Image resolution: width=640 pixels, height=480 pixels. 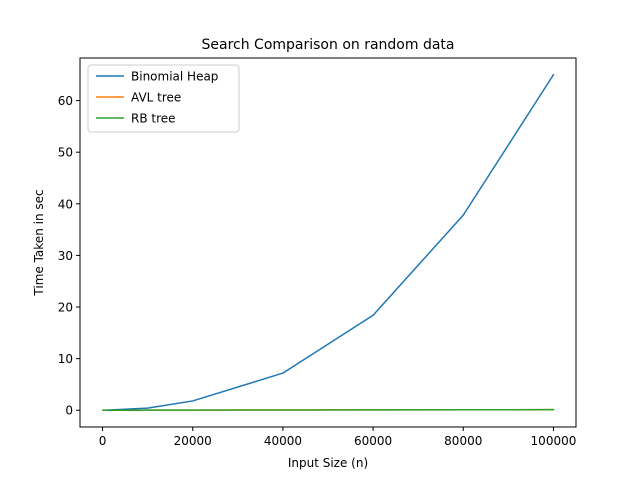 I want to click on legend: Binomial Heap AVL tree RB tree, so click(x=163, y=98).